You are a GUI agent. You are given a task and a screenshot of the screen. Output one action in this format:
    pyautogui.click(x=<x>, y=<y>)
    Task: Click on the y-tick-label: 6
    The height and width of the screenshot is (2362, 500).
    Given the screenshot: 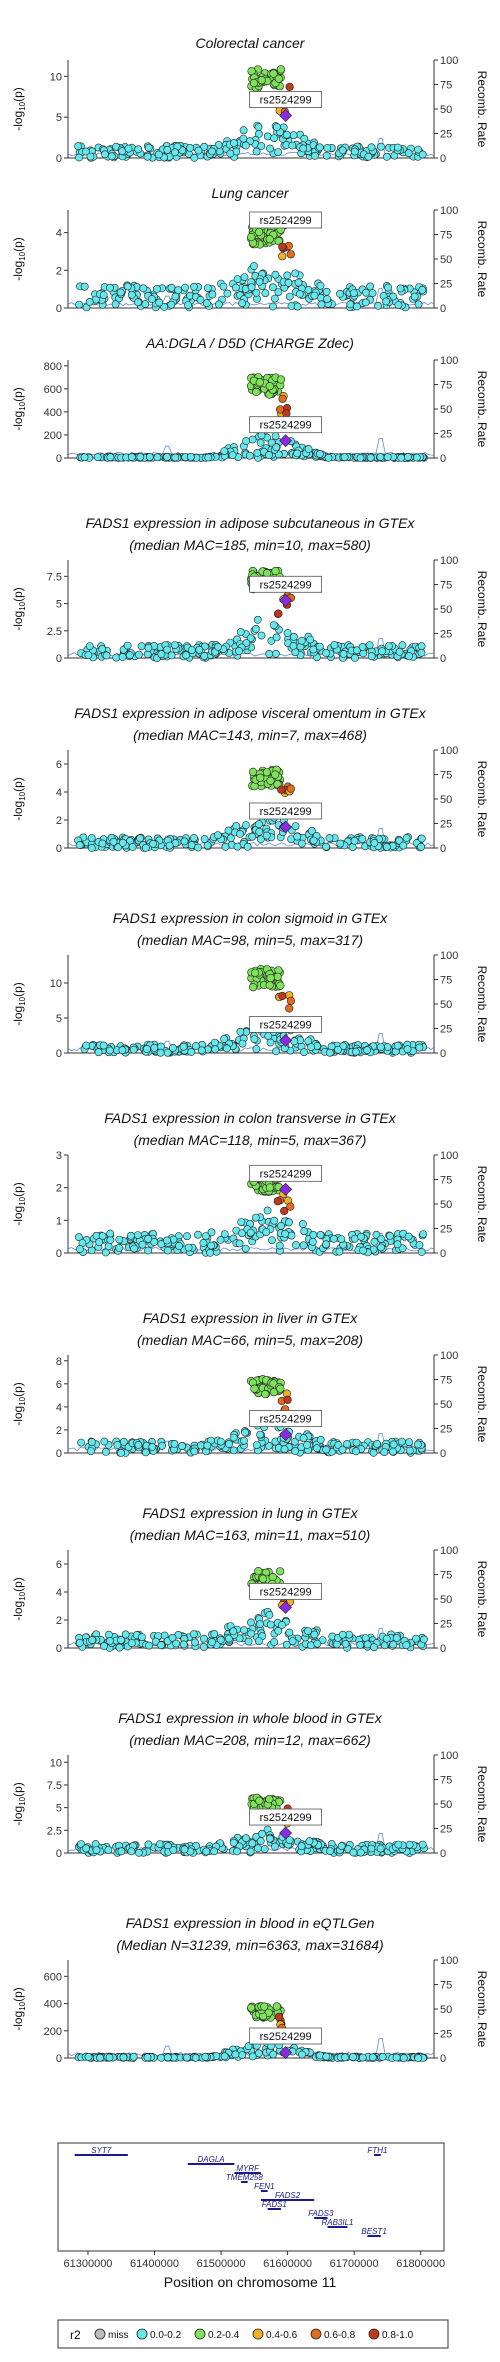 What is the action you would take?
    pyautogui.click(x=59, y=765)
    